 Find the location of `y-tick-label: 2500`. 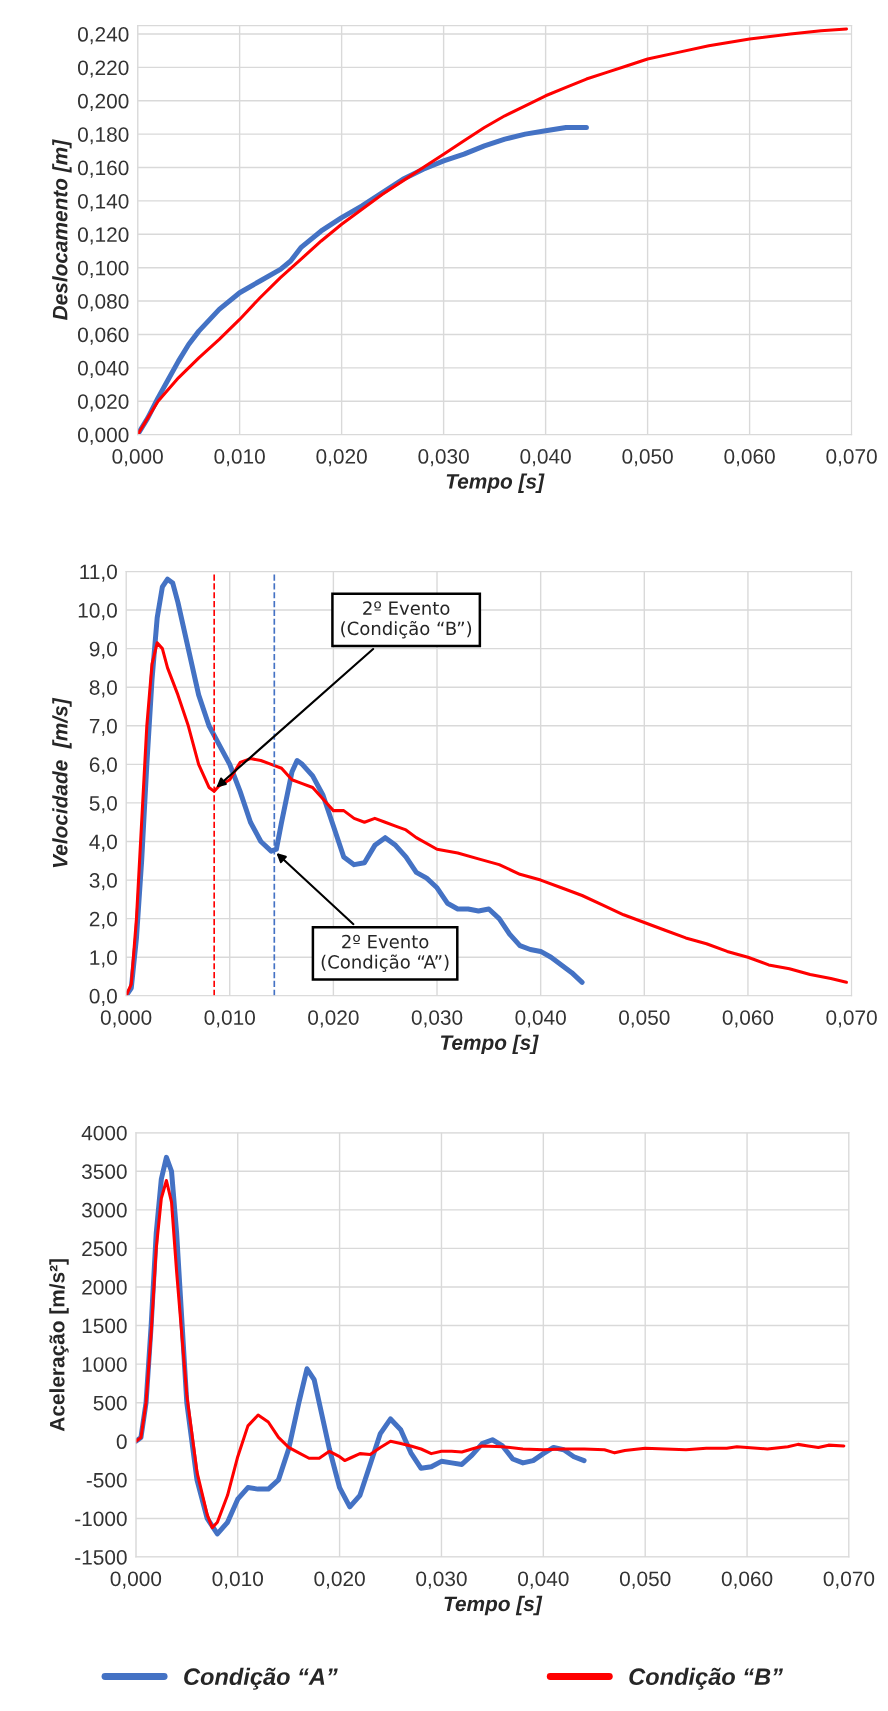

y-tick-label: 2500 is located at coordinates (104, 1249).